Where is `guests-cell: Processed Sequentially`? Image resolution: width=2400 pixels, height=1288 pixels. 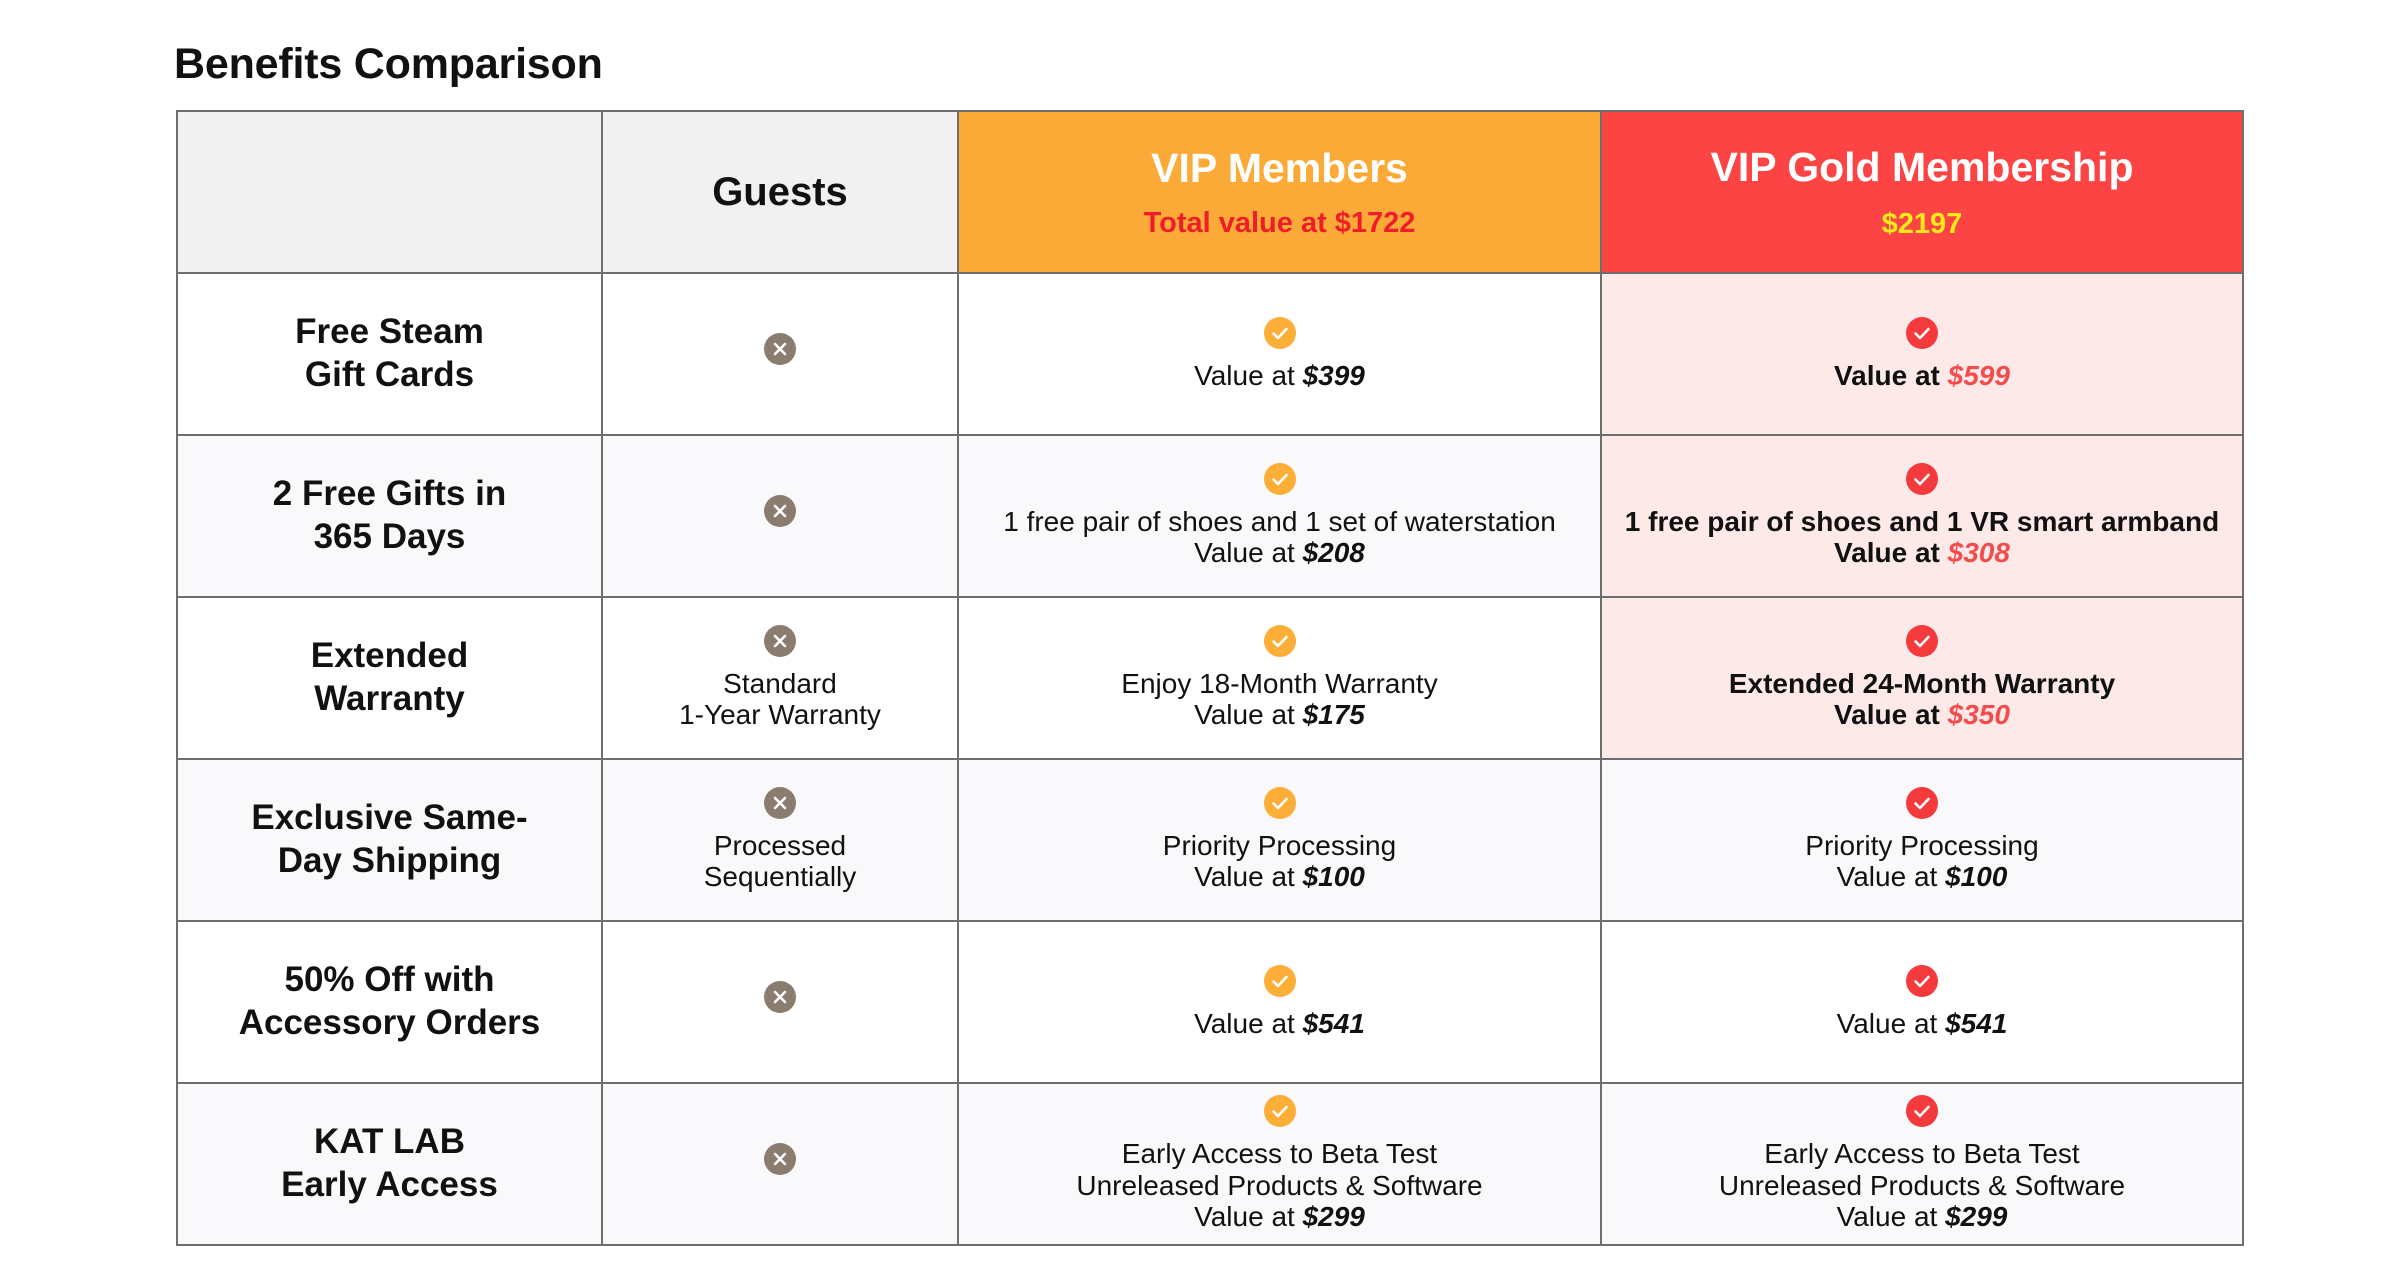 guests-cell: Processed Sequentially is located at coordinates (780, 840).